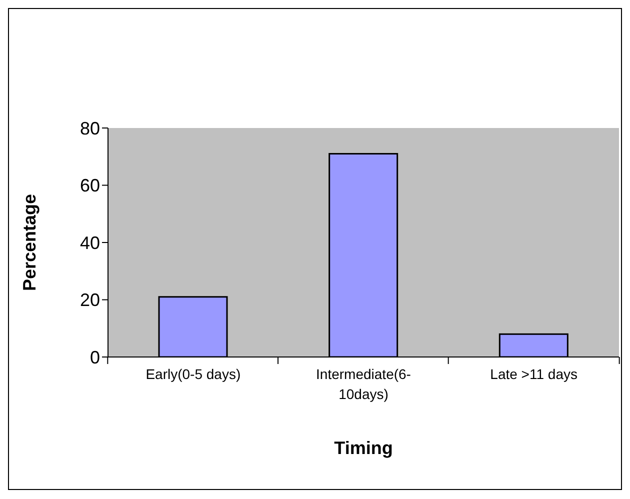 The image size is (630, 499). What do you see at coordinates (90, 128) in the screenshot?
I see `y-tick-label: 80` at bounding box center [90, 128].